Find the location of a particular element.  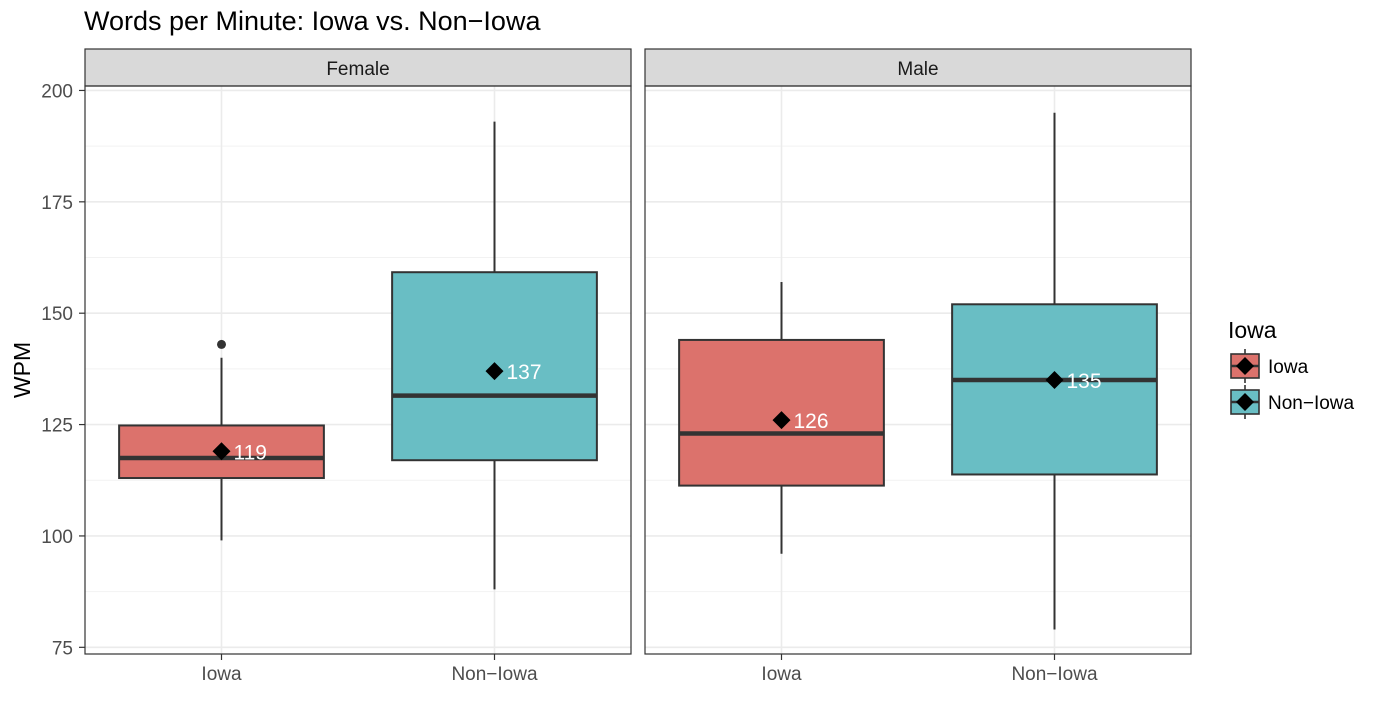

box-body is located at coordinates (1054, 389).